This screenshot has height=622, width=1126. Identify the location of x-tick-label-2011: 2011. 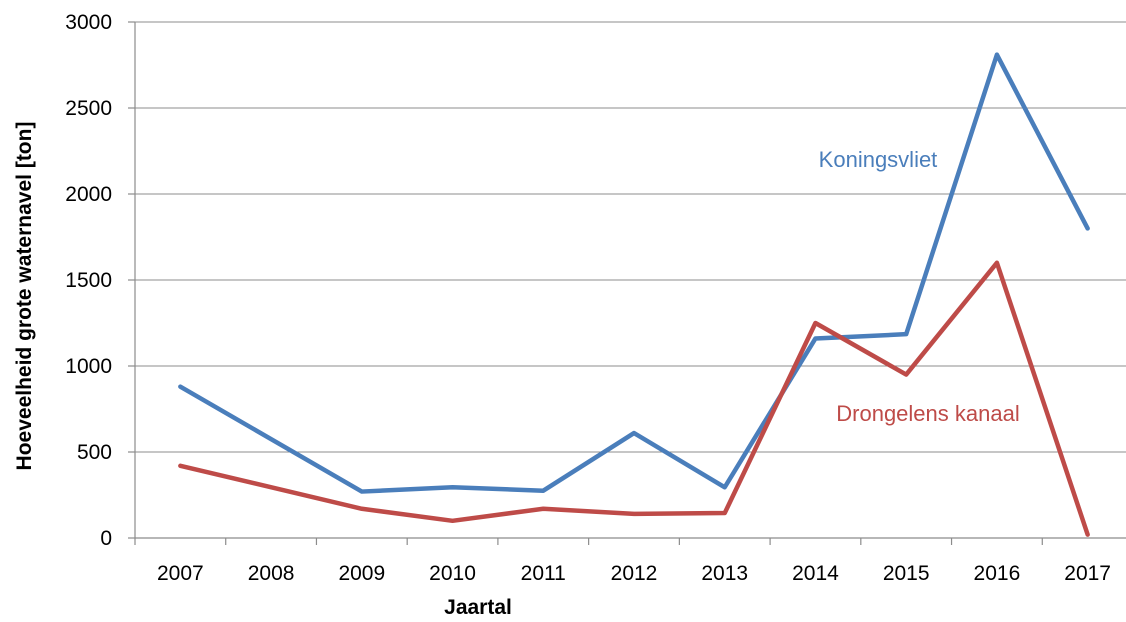
(543, 573).